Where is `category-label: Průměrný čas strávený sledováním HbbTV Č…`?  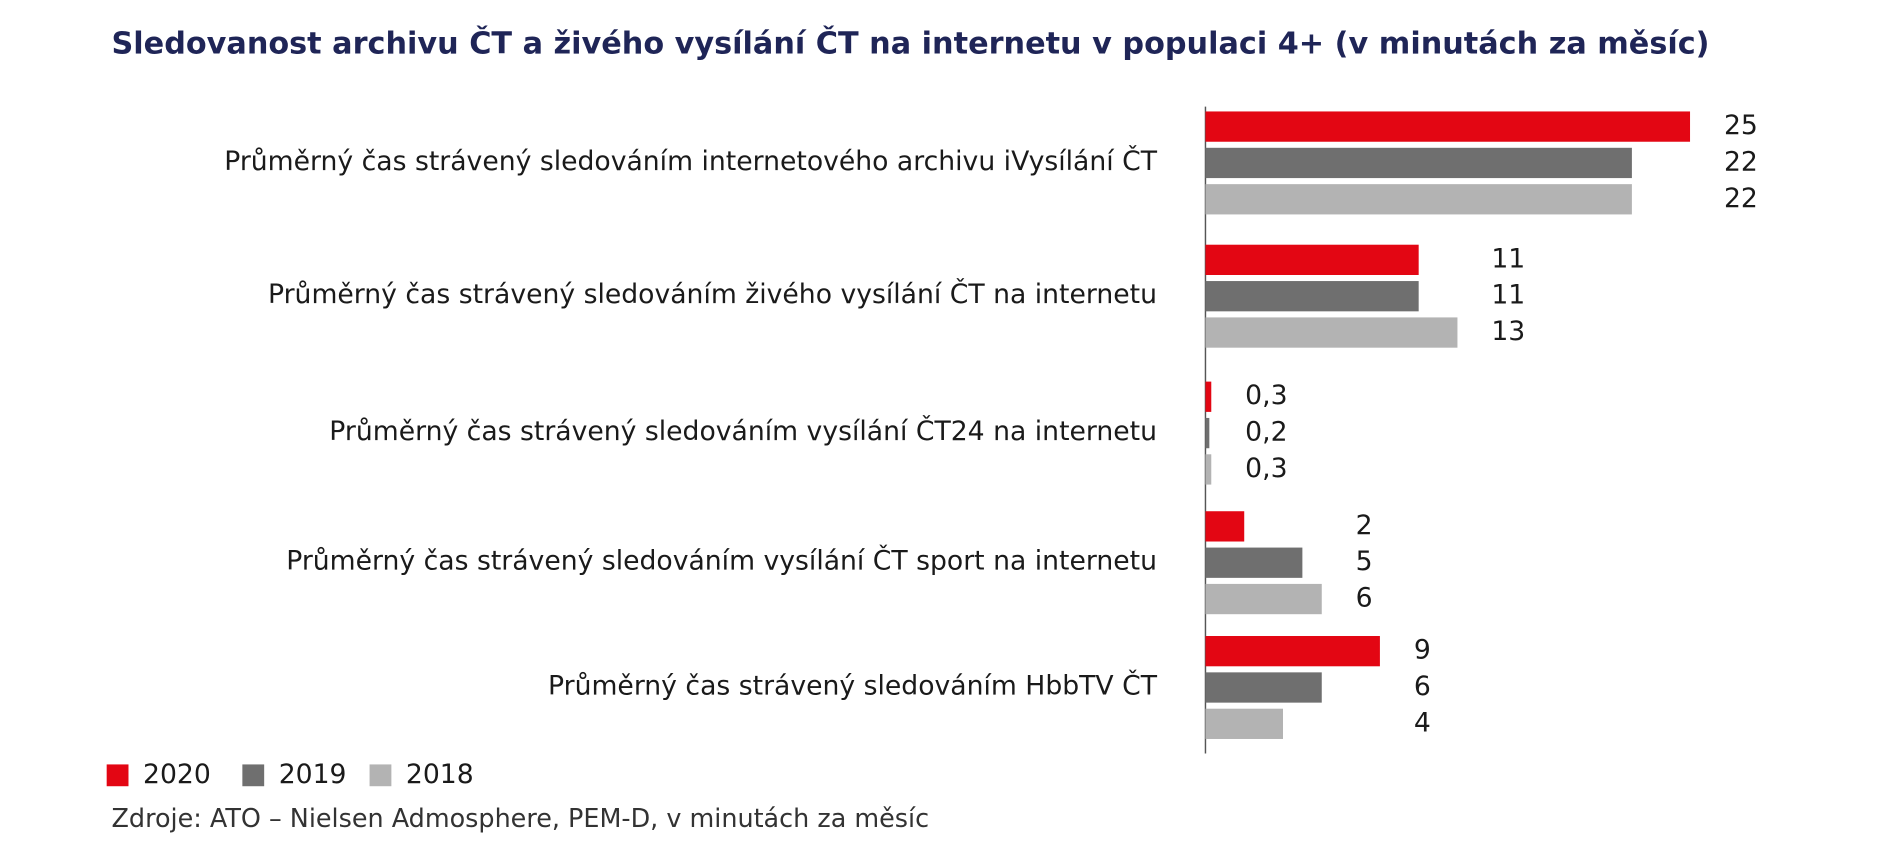
category-label: Průměrný čas strávený sledováním HbbTV Č… is located at coordinates (853, 685).